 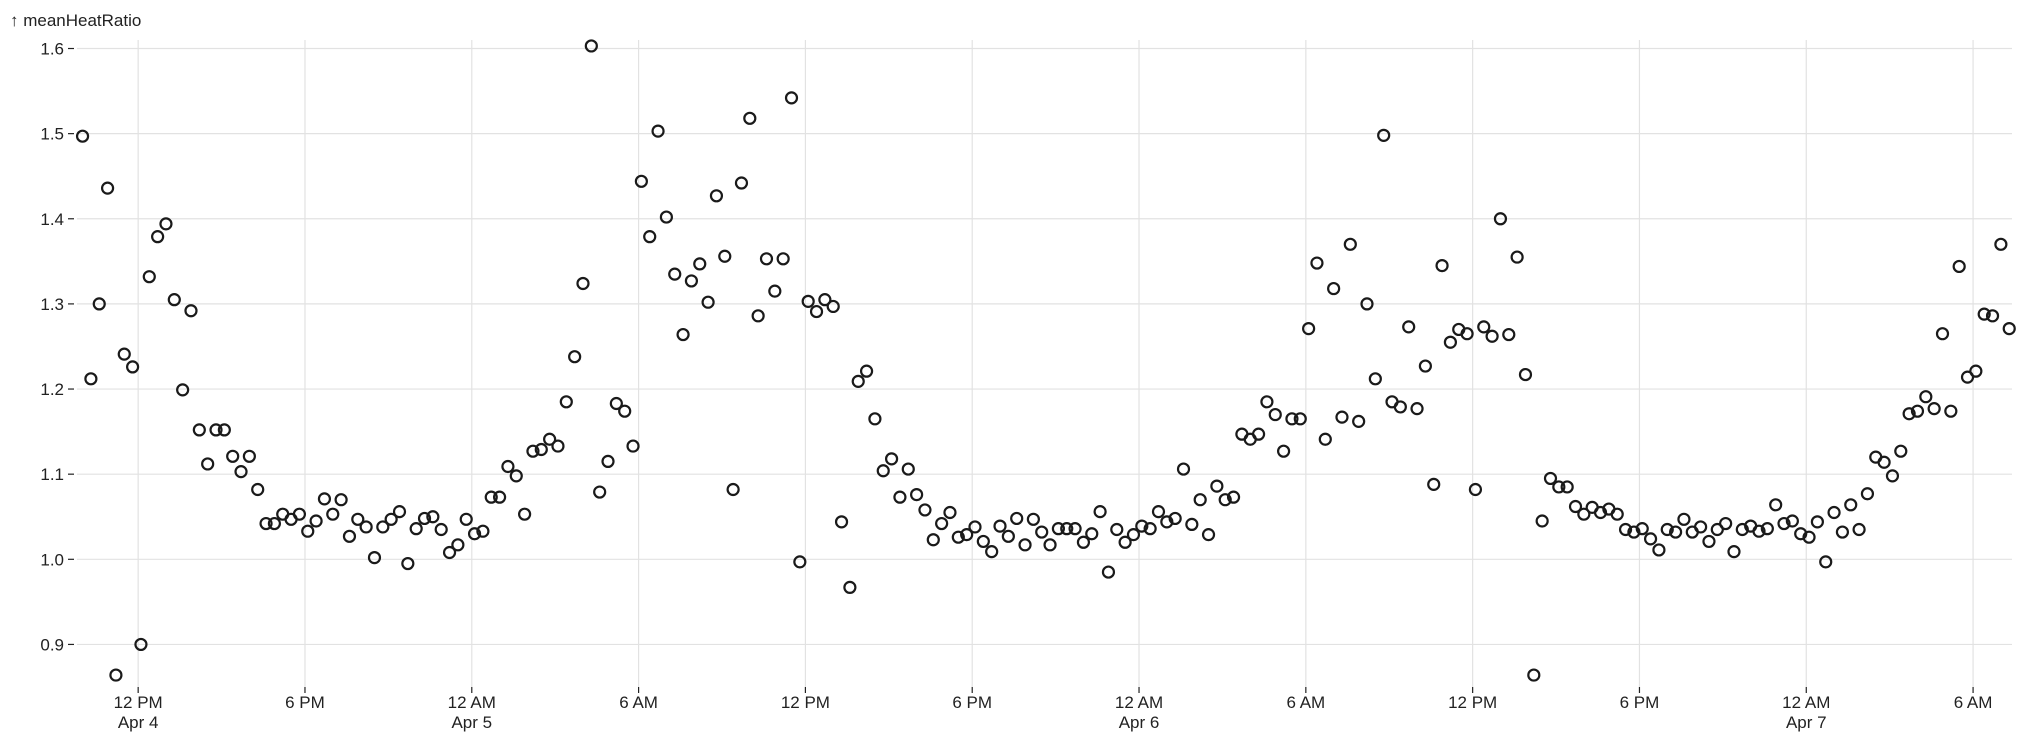 I want to click on y-axis-label: ↑ meanHeatRatio, so click(x=75, y=20).